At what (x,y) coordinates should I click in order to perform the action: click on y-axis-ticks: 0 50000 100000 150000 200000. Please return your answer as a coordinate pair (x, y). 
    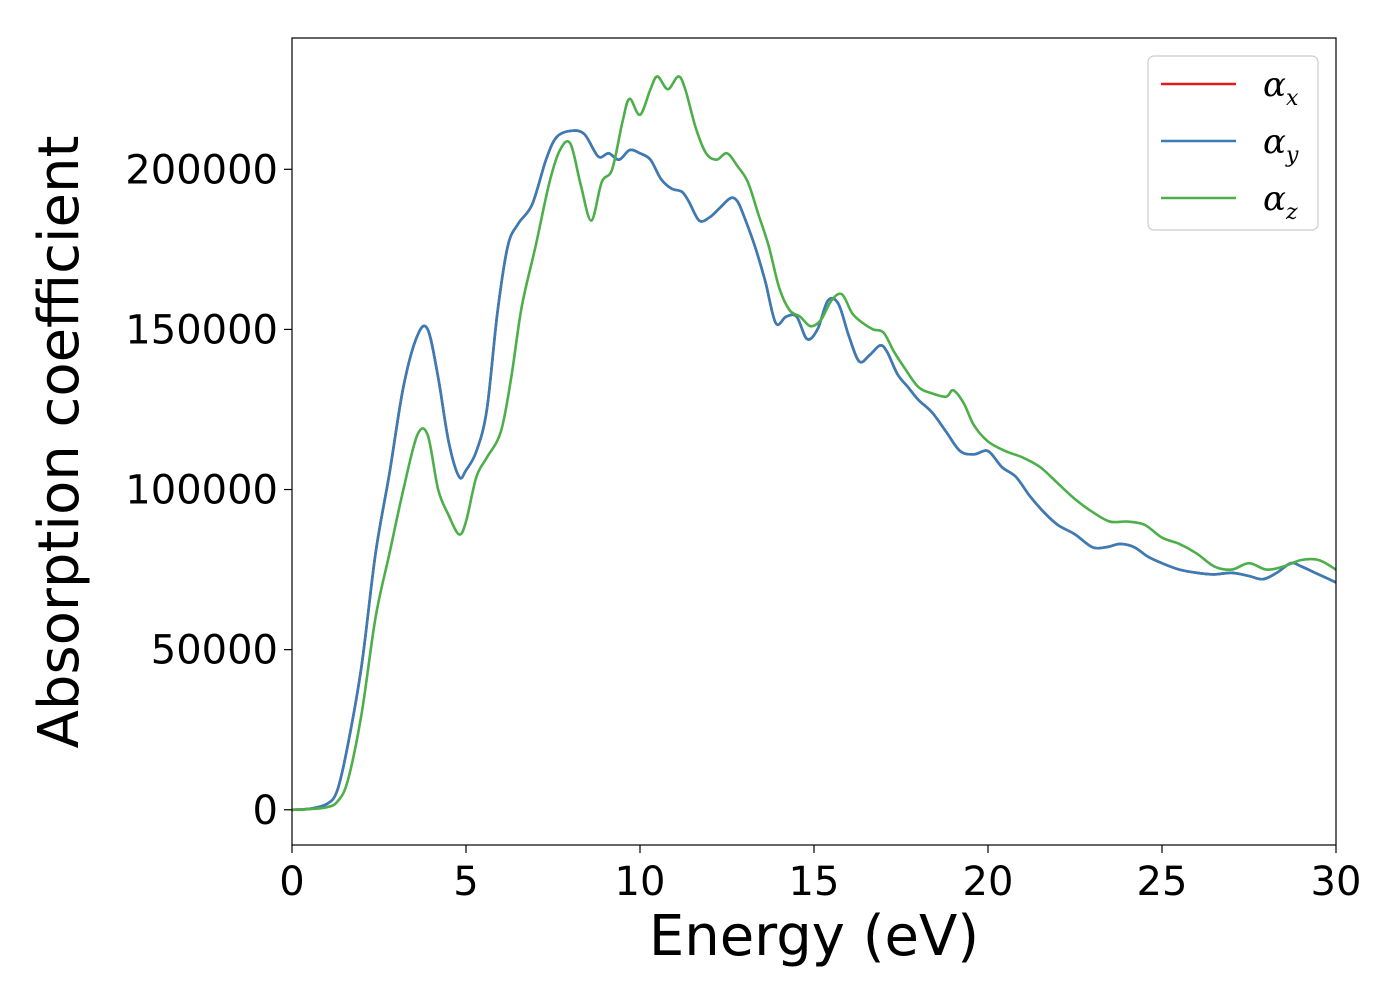
    Looking at the image, I should click on (208, 490).